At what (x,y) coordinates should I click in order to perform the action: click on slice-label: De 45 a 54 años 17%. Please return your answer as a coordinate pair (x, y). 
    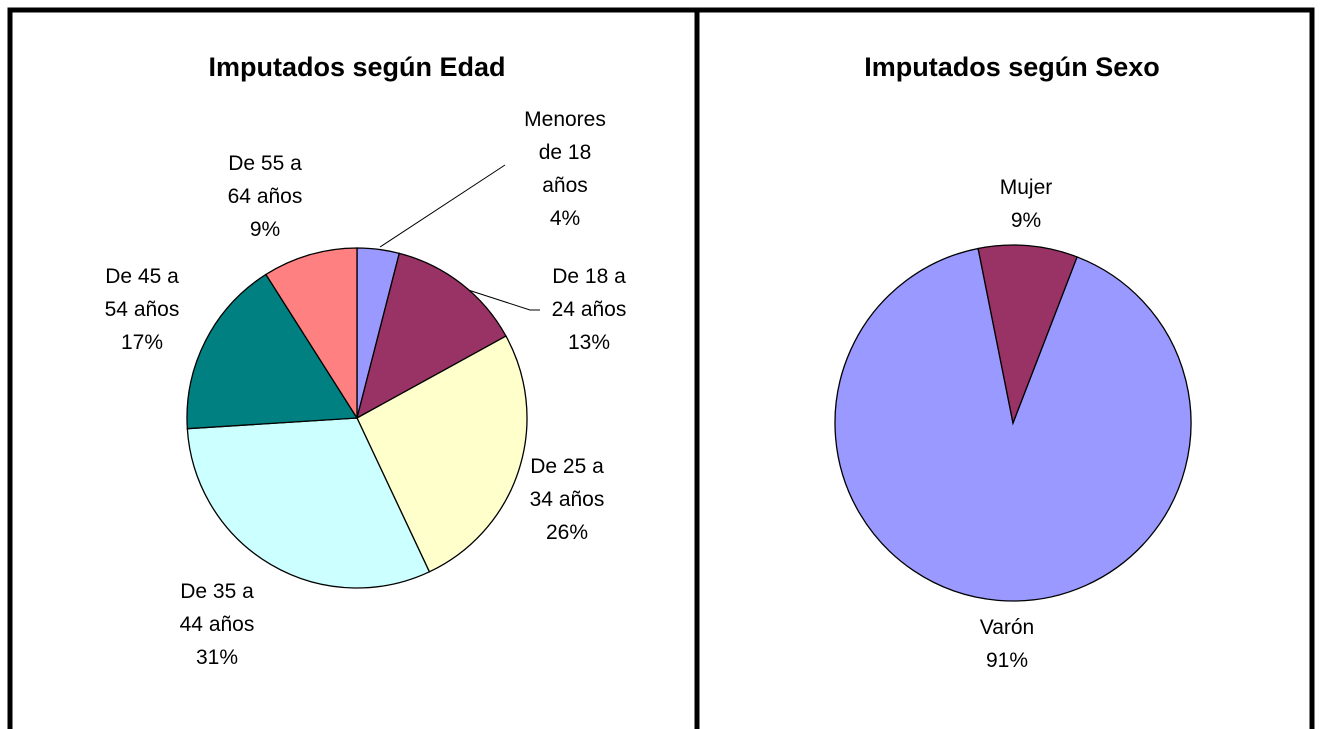
    Looking at the image, I should click on (142, 309).